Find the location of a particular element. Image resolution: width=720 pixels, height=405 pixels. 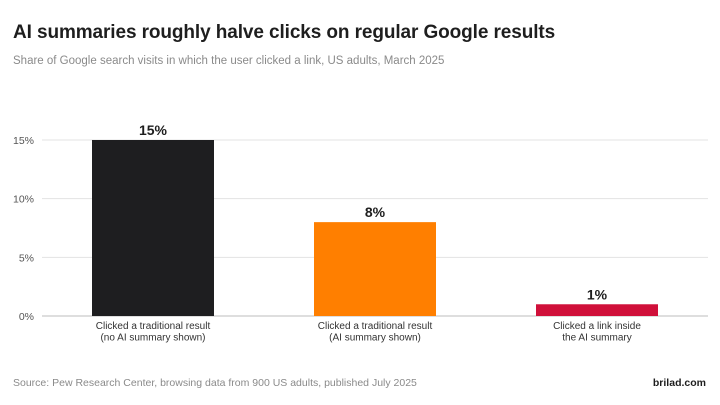

x-category-label: Clicked a link inside is located at coordinates (597, 326).